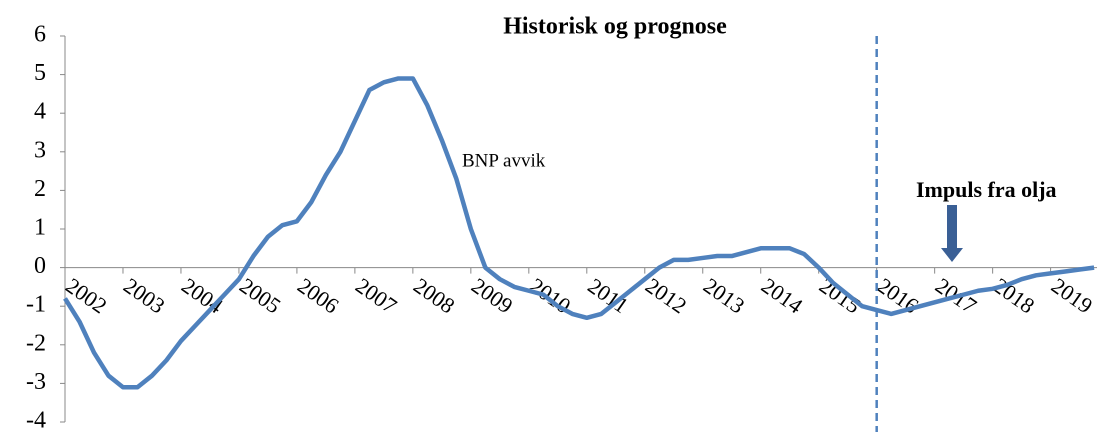  I want to click on y-tick-label: 4, so click(40, 112).